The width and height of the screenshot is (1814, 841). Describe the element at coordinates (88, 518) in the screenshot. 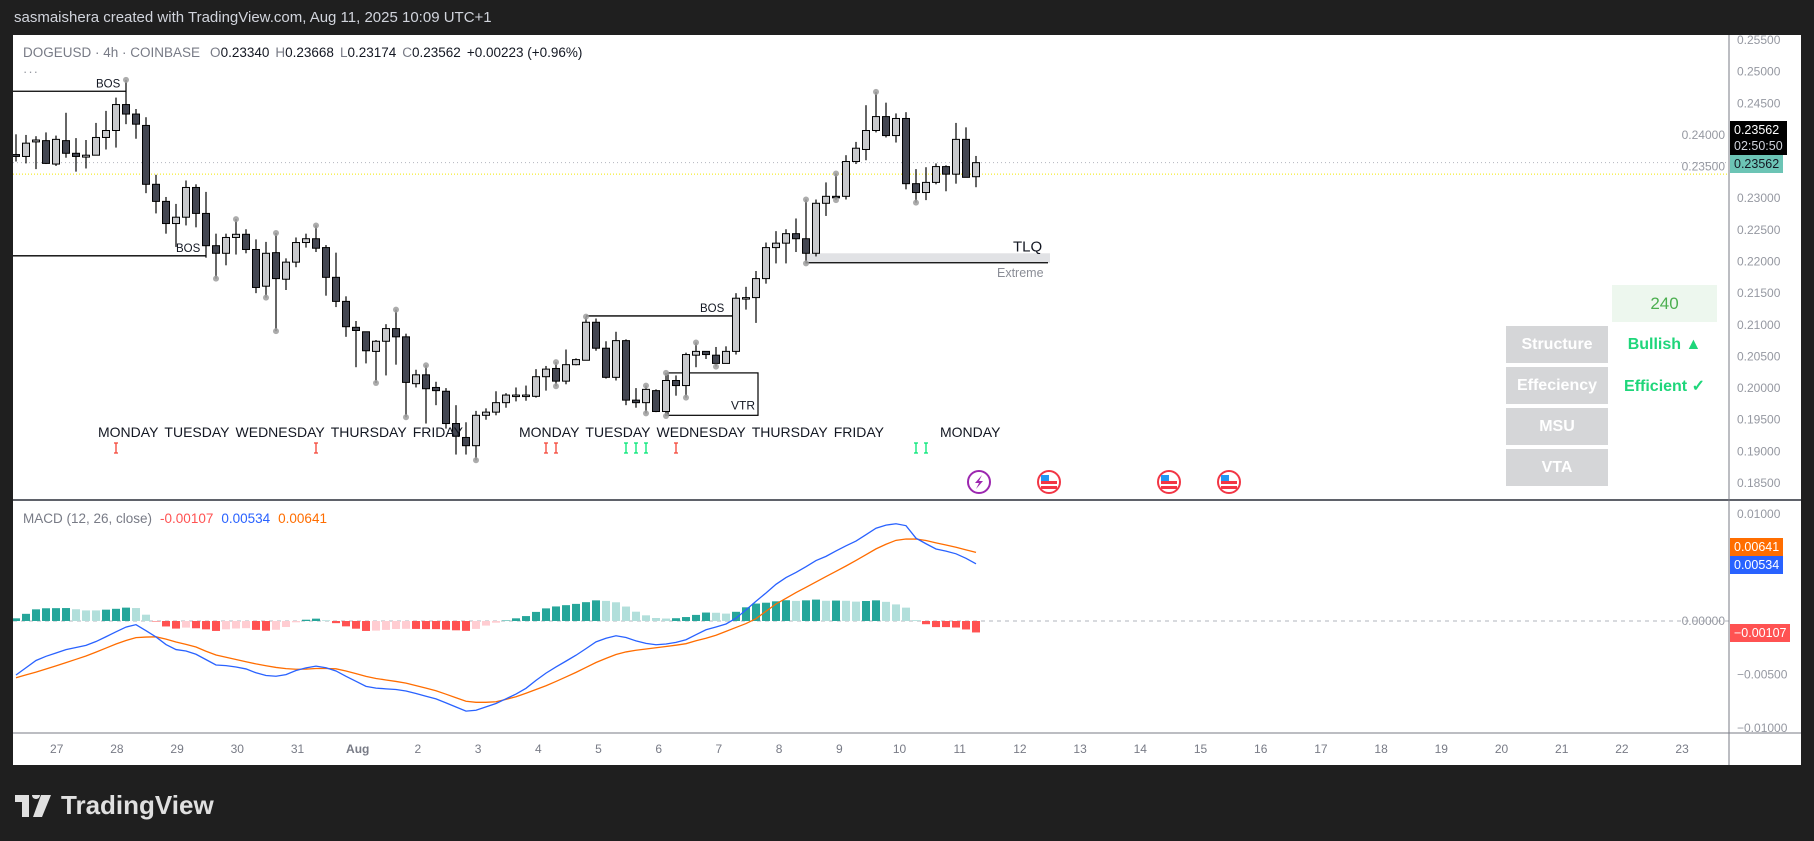

I see `macd-title: MACD (12, 26, close)` at that location.